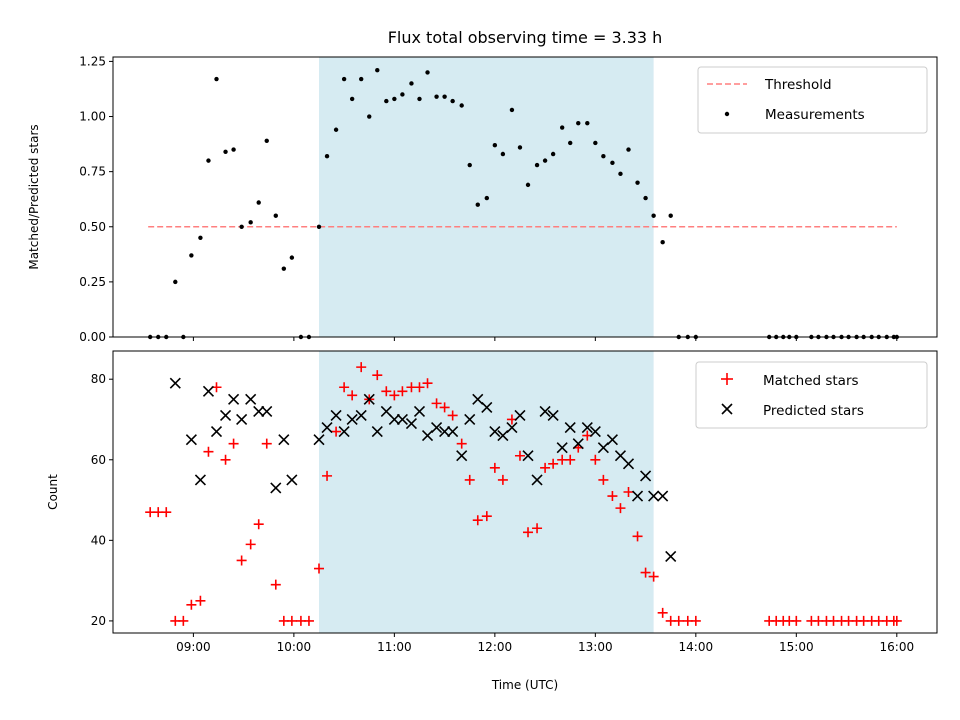  What do you see at coordinates (92, 117) in the screenshot?
I see `y-tick-label: 1.00` at bounding box center [92, 117].